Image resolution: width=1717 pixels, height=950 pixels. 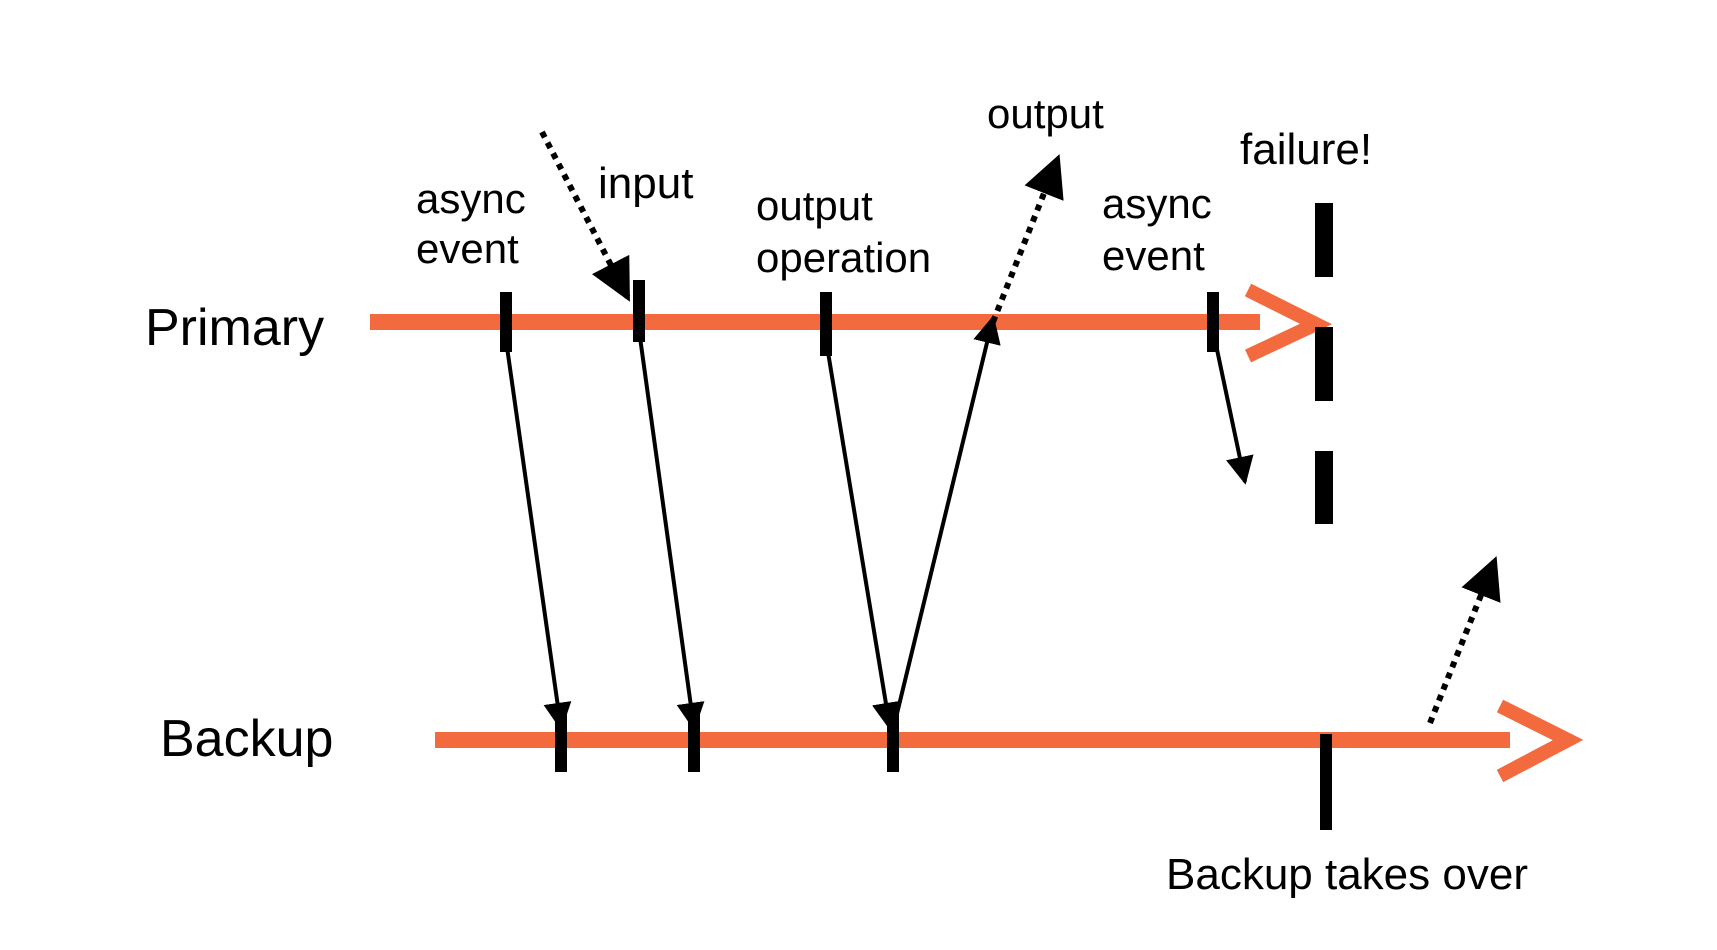 I want to click on async-event-label-1-line1: async, so click(x=471, y=198).